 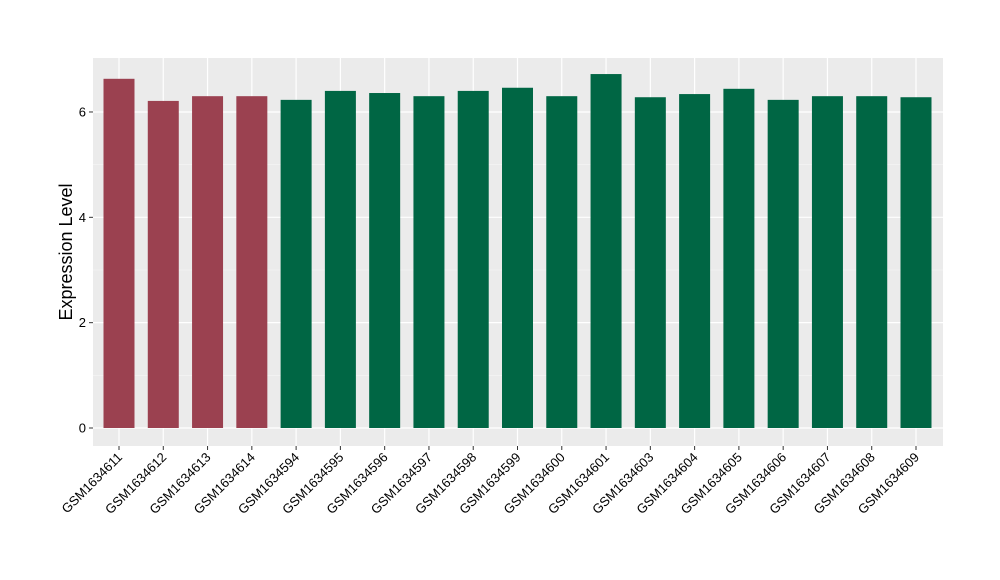 What do you see at coordinates (208, 262) in the screenshot?
I see `bar-GSM1634613` at bounding box center [208, 262].